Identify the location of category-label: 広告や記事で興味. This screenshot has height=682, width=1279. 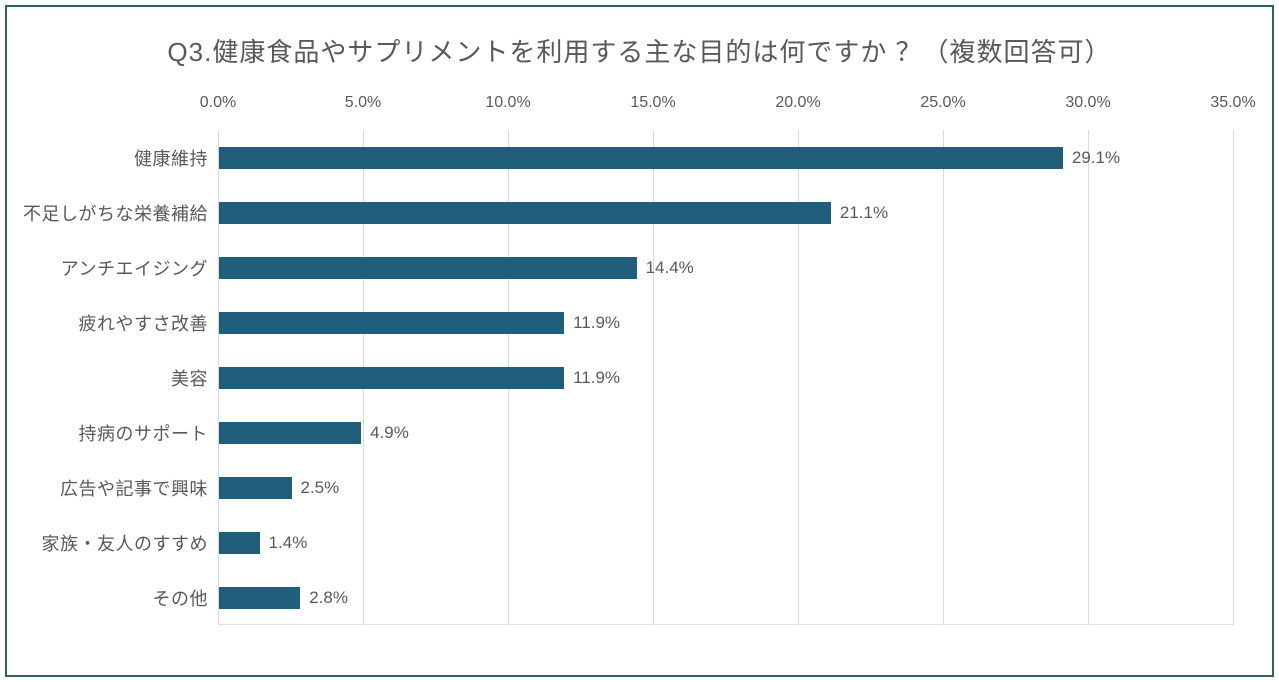
(134, 488).